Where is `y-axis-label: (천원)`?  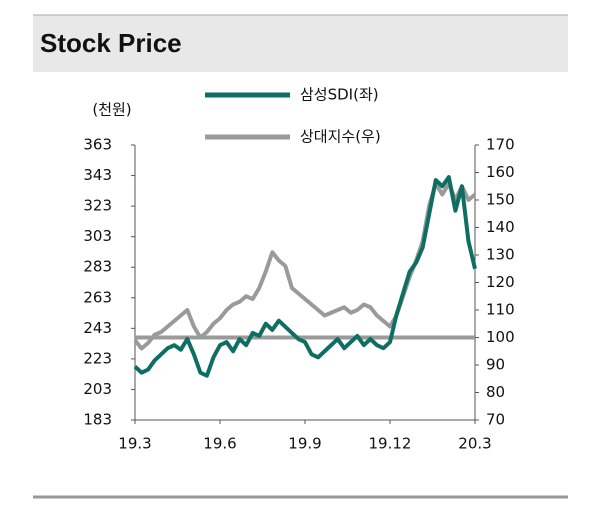 y-axis-label: (천원) is located at coordinates (111, 110).